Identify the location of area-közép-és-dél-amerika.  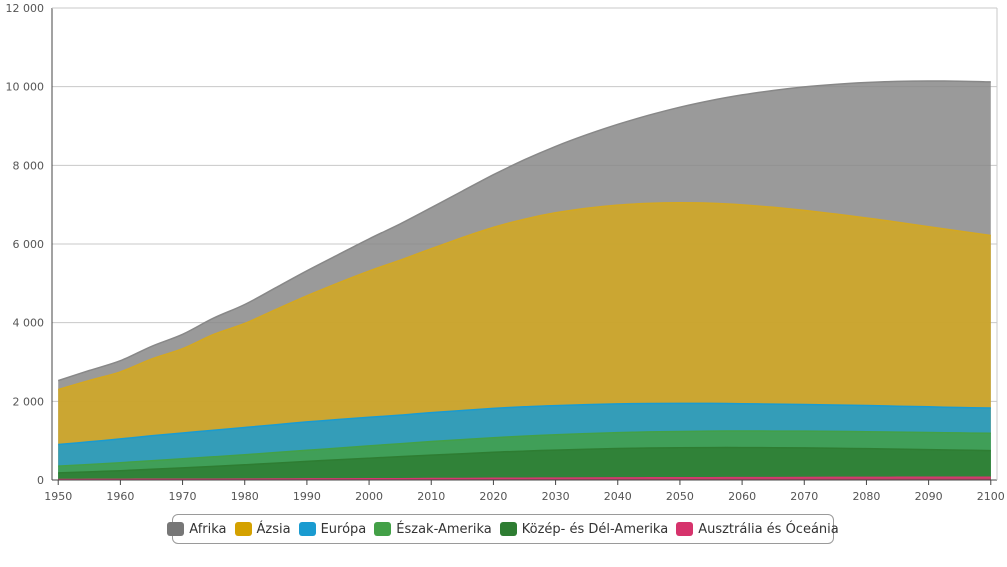
(524, 463).